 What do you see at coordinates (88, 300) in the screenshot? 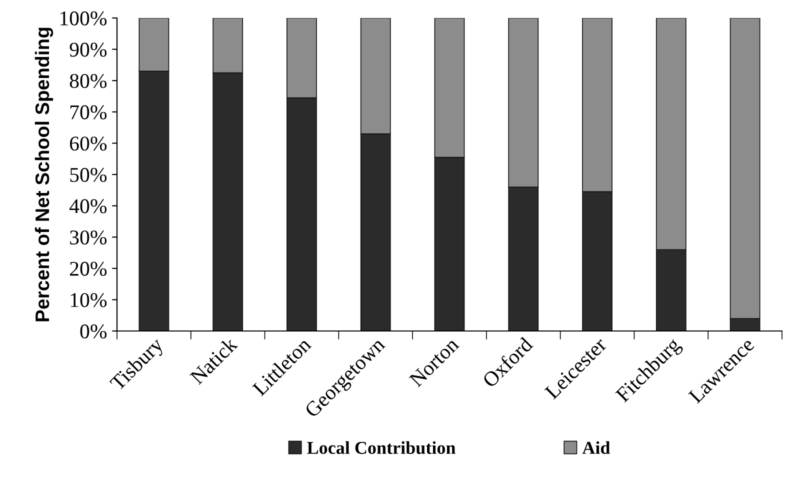
I see `y-tick-label: 10%` at bounding box center [88, 300].